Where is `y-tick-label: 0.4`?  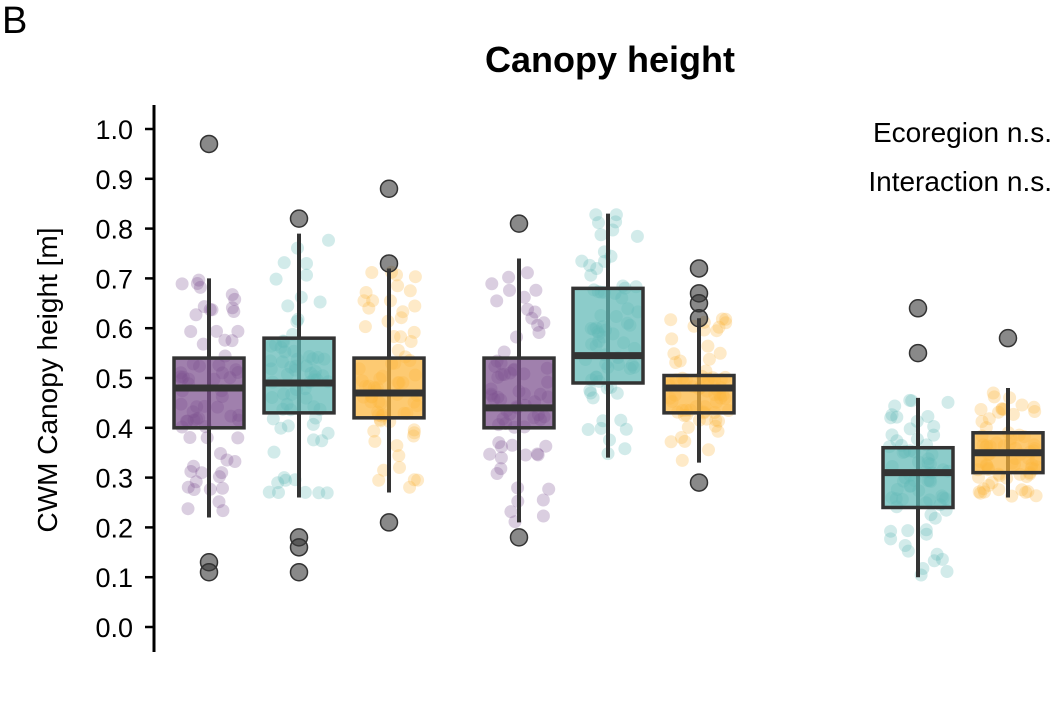 y-tick-label: 0.4 is located at coordinates (114, 429).